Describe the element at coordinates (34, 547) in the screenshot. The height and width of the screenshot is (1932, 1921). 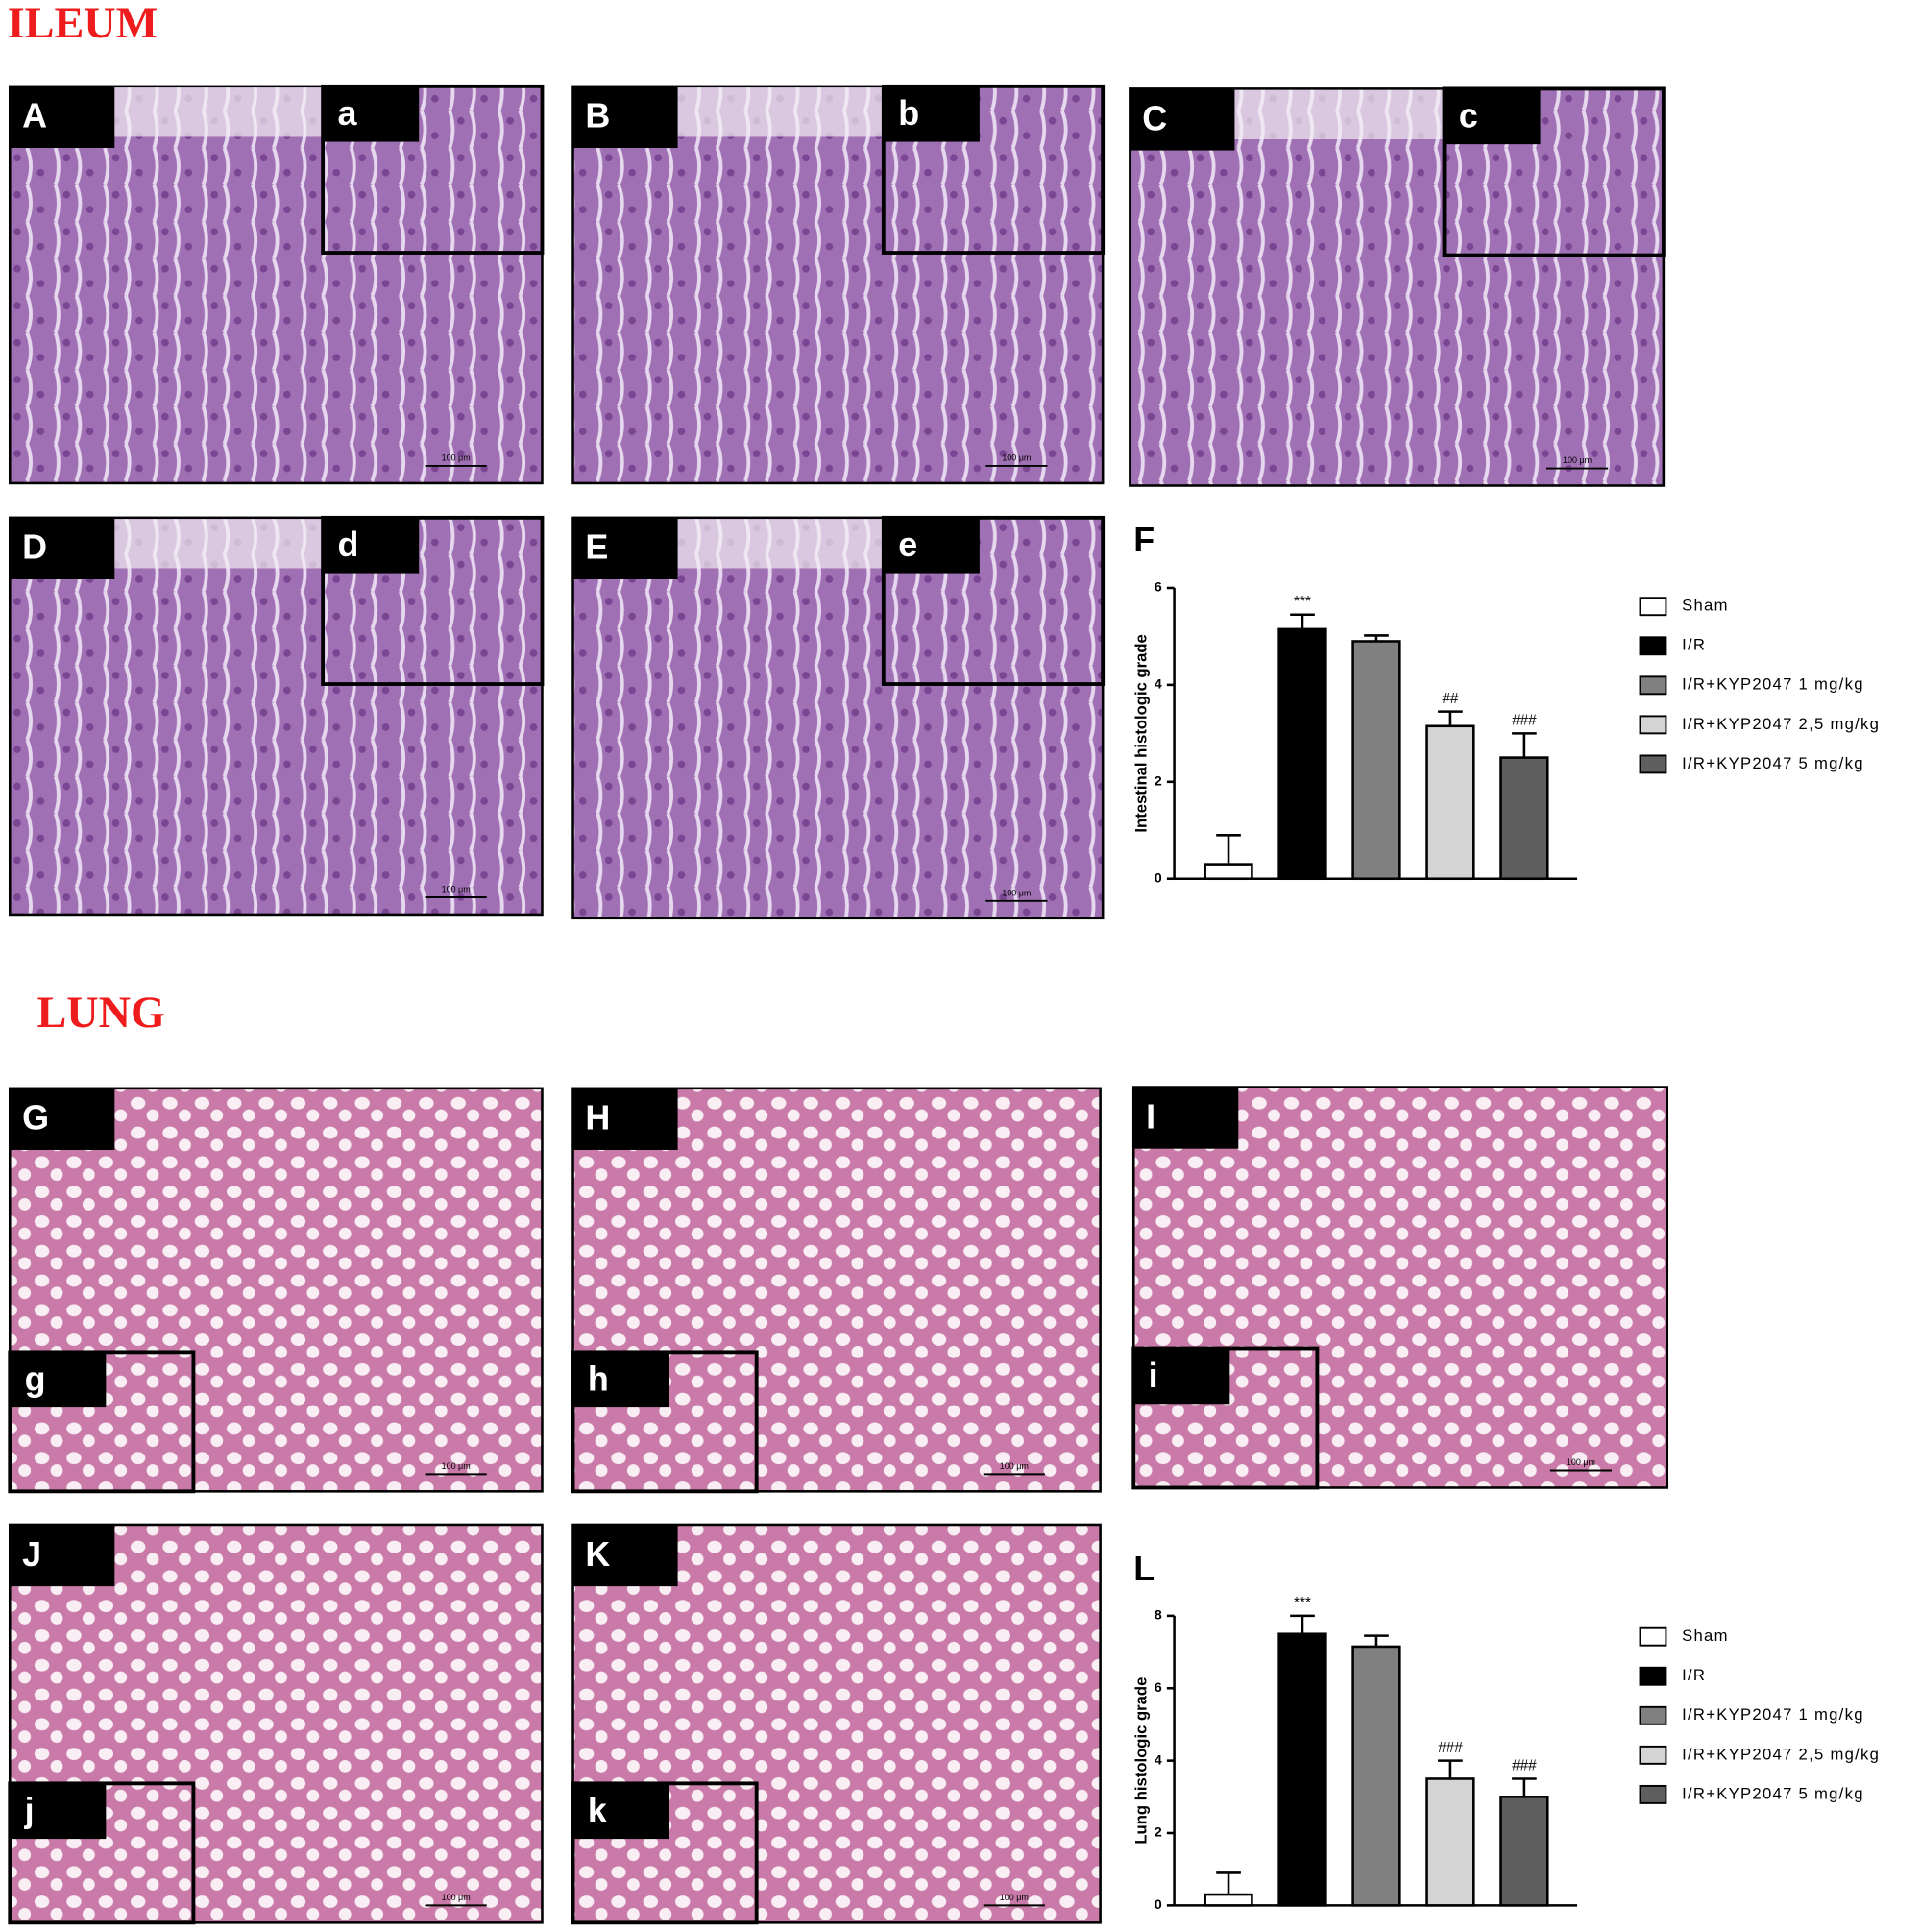
I see `panel-label: D` at that location.